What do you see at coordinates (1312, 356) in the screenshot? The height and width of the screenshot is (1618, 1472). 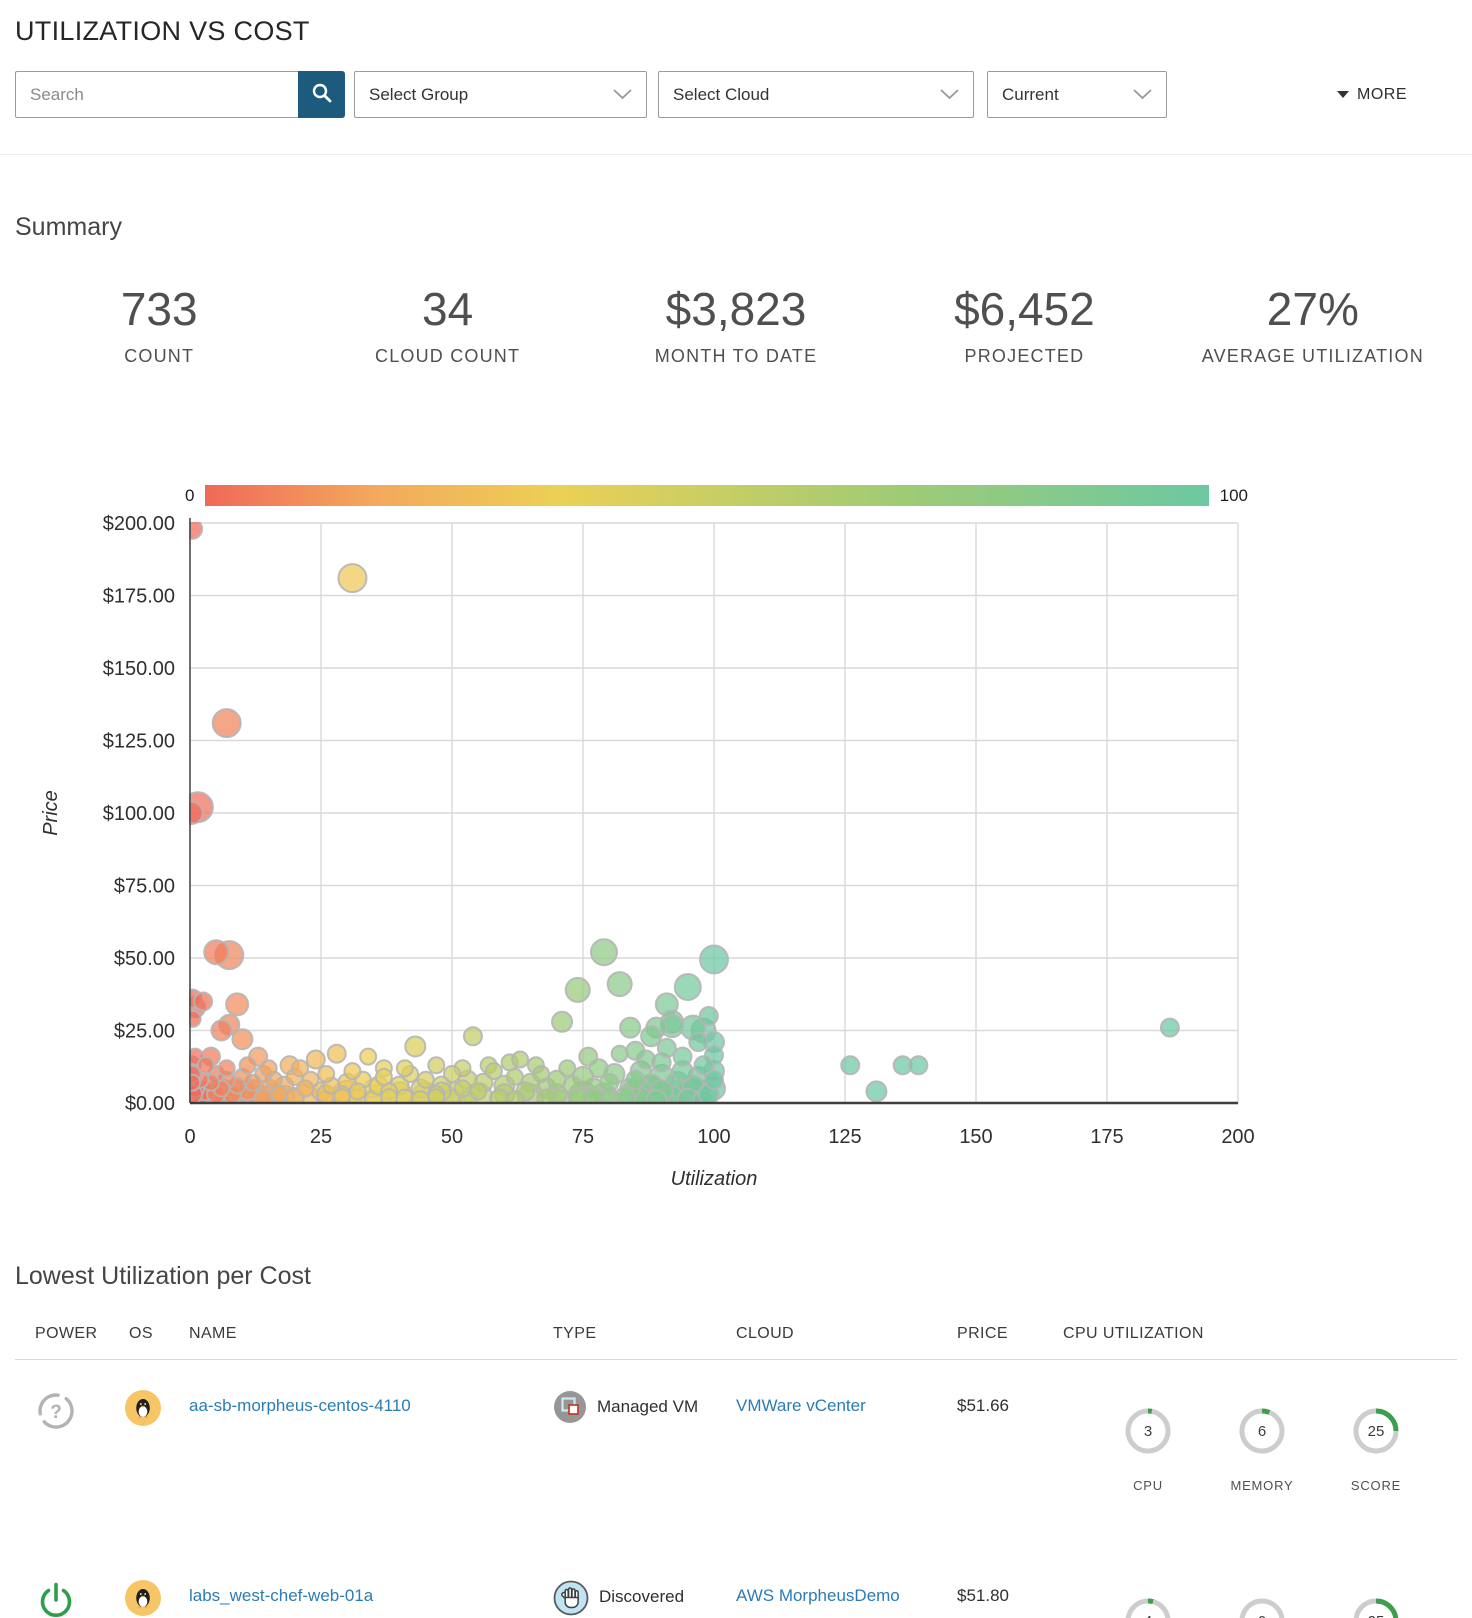 I see `stat-label: AVERAGE UTILIZATION` at bounding box center [1312, 356].